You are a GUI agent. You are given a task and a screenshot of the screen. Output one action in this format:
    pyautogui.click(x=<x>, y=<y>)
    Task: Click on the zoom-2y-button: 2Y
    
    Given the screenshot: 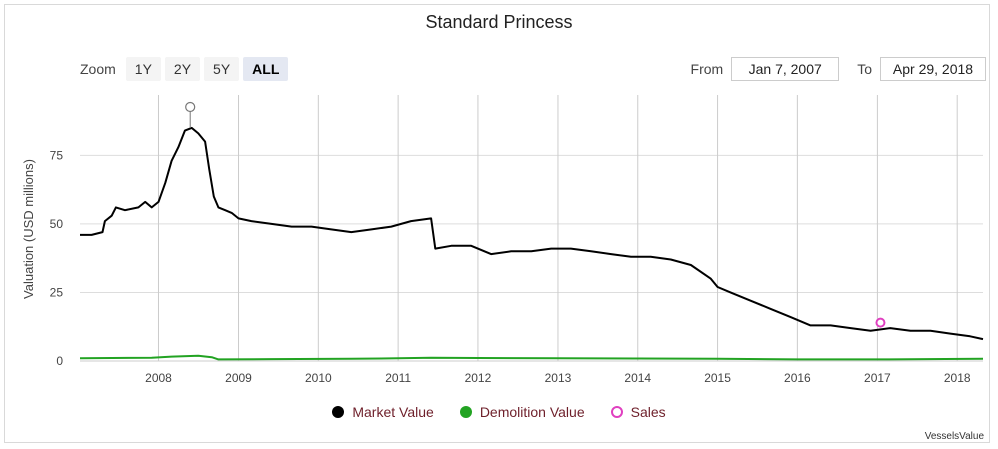 What is the action you would take?
    pyautogui.click(x=182, y=69)
    